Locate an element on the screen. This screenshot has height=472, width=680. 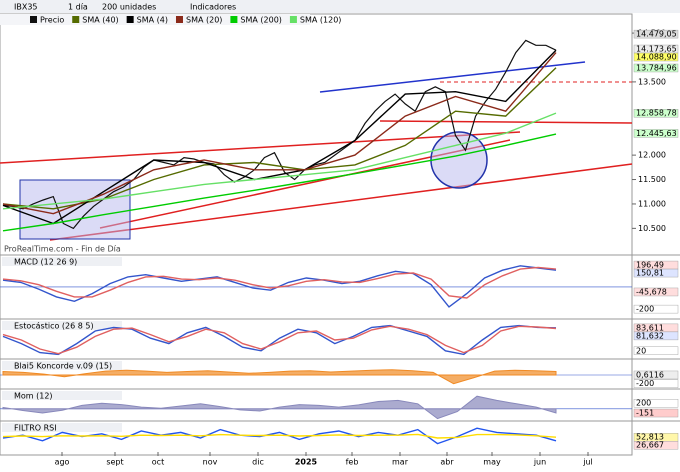
panel-title: Blai5 Koncorde v.09 (15) is located at coordinates (63, 366).